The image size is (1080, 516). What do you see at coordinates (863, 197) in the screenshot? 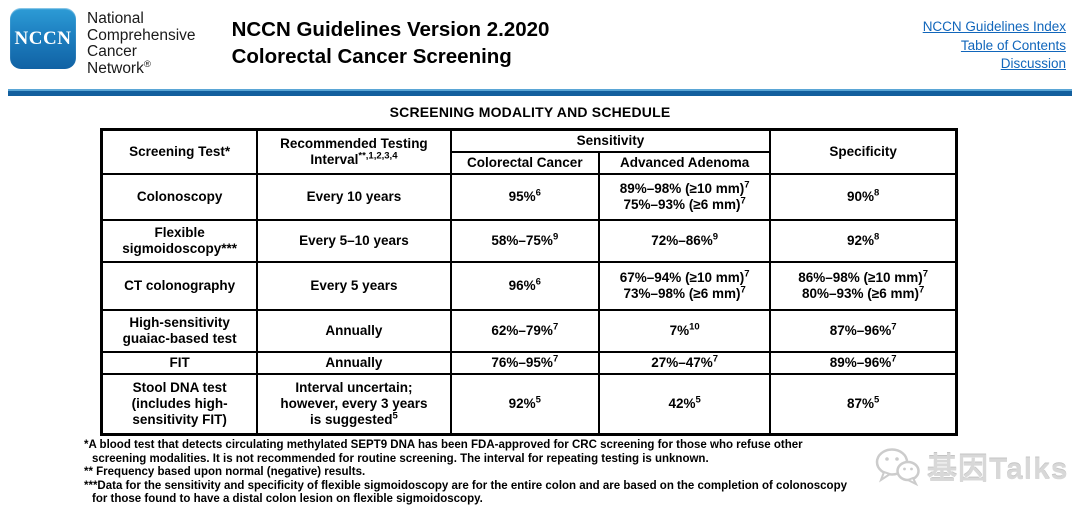
I see `cell-specificity: 90%8` at bounding box center [863, 197].